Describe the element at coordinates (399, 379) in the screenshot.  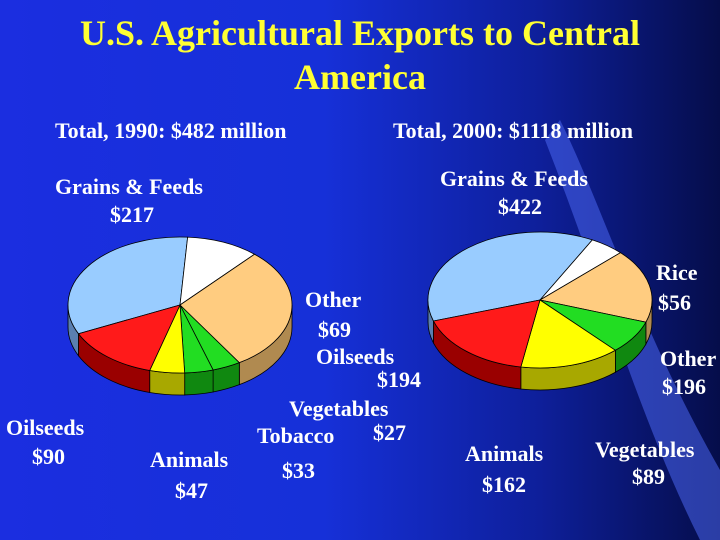
I see `label-oilseeds-mid-value: $194` at that location.